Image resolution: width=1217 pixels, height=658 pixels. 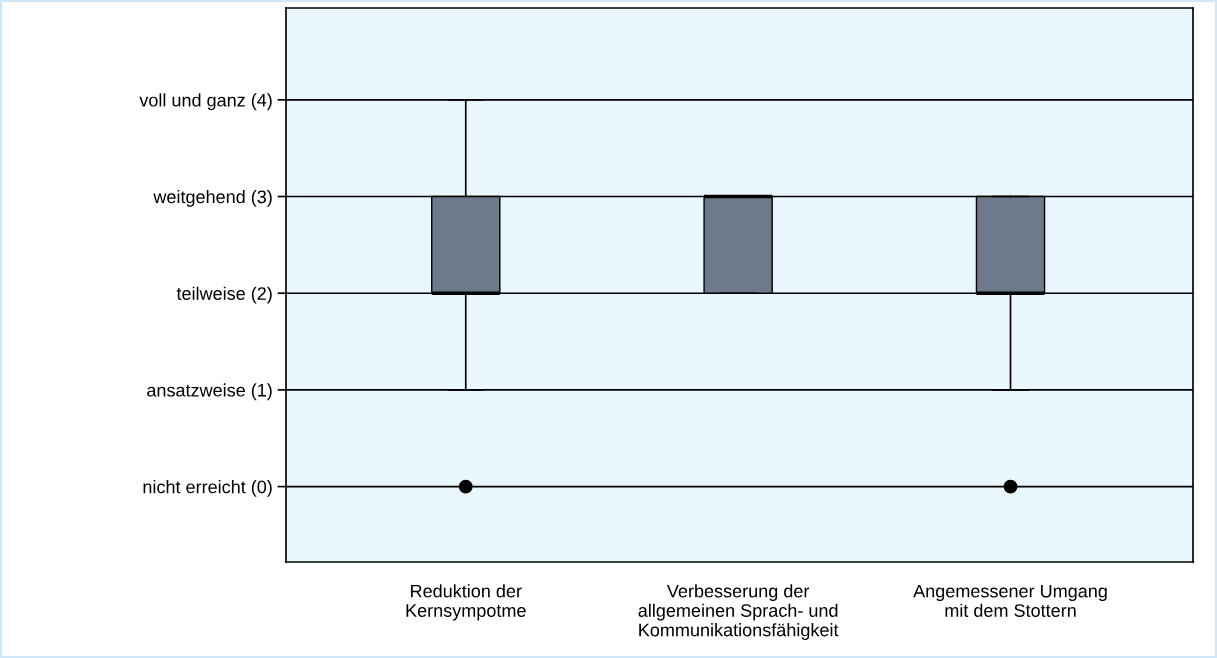 What do you see at coordinates (212, 198) in the screenshot?
I see `y-tick-label: weitgehend (3)` at bounding box center [212, 198].